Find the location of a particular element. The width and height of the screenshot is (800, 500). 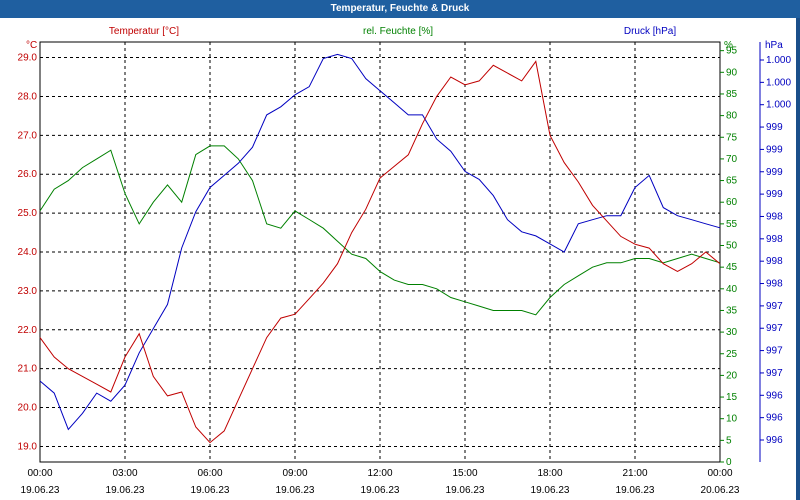

humidity-tick-label: 5 is located at coordinates (729, 440).